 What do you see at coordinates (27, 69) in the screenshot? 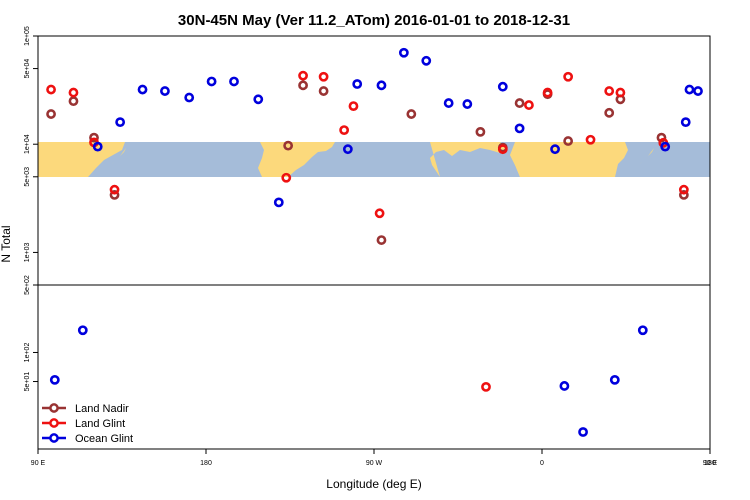
I see `y-tick-label: 5e+04` at bounding box center [27, 69].